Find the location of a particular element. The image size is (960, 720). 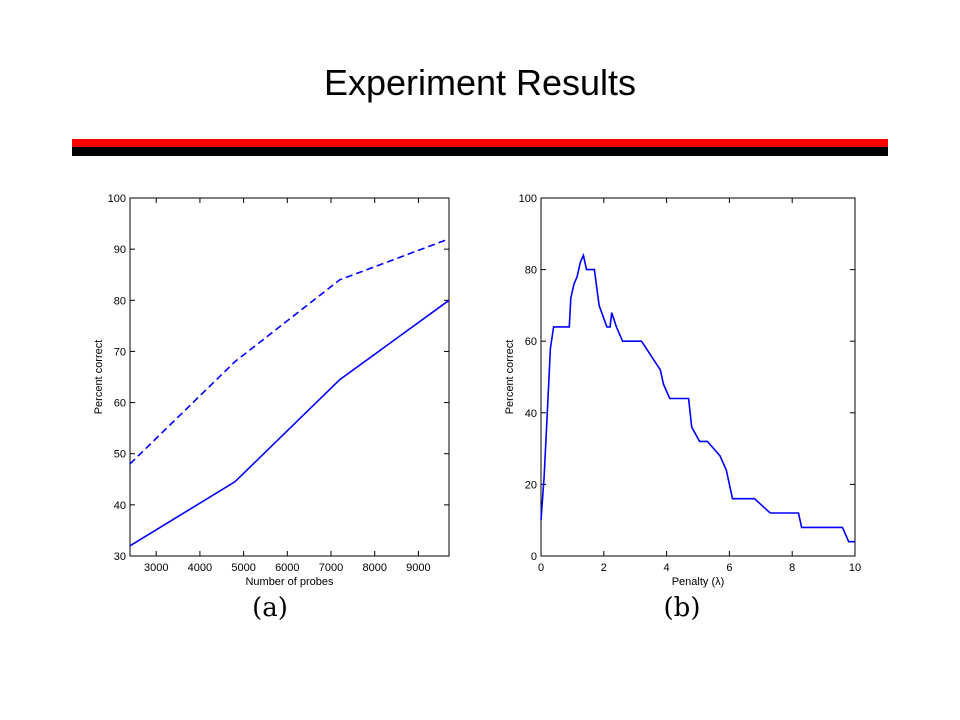

chart-a-xtick-label: 5000 is located at coordinates (243, 568).